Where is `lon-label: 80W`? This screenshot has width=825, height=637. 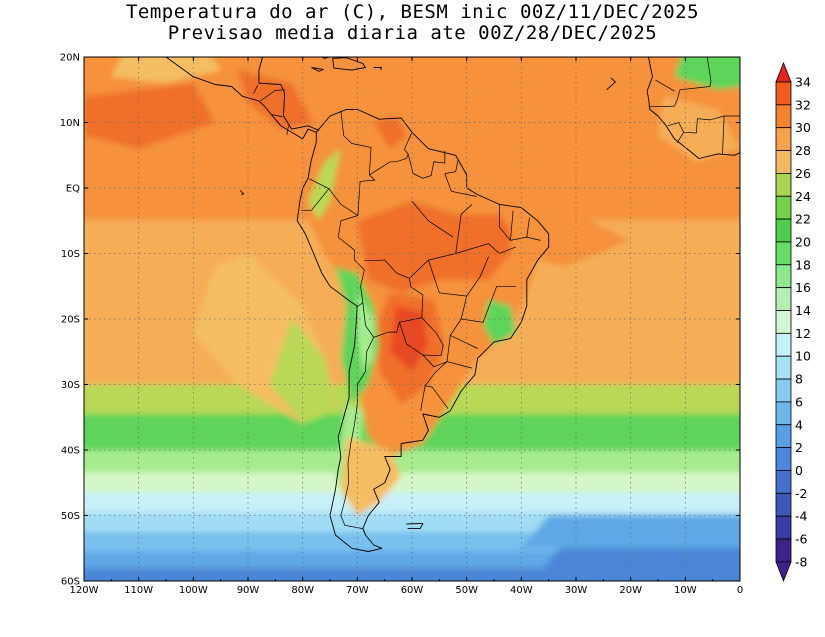
lon-label: 80W is located at coordinates (302, 590).